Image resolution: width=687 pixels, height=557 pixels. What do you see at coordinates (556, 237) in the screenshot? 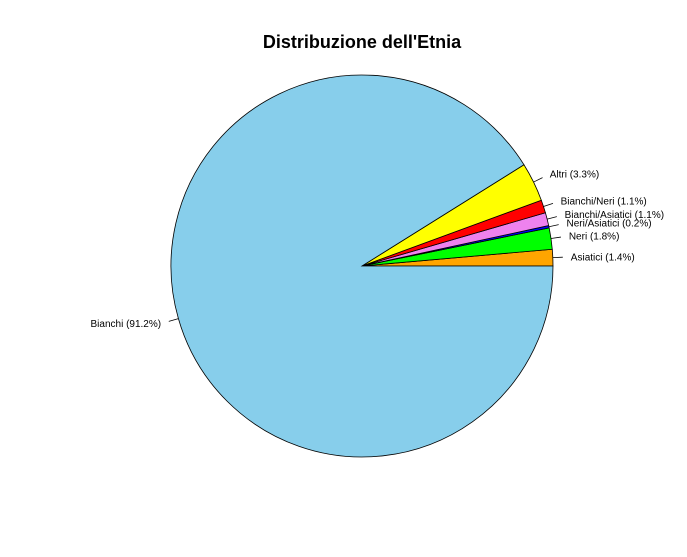
I see `leader-line-neri` at bounding box center [556, 237].